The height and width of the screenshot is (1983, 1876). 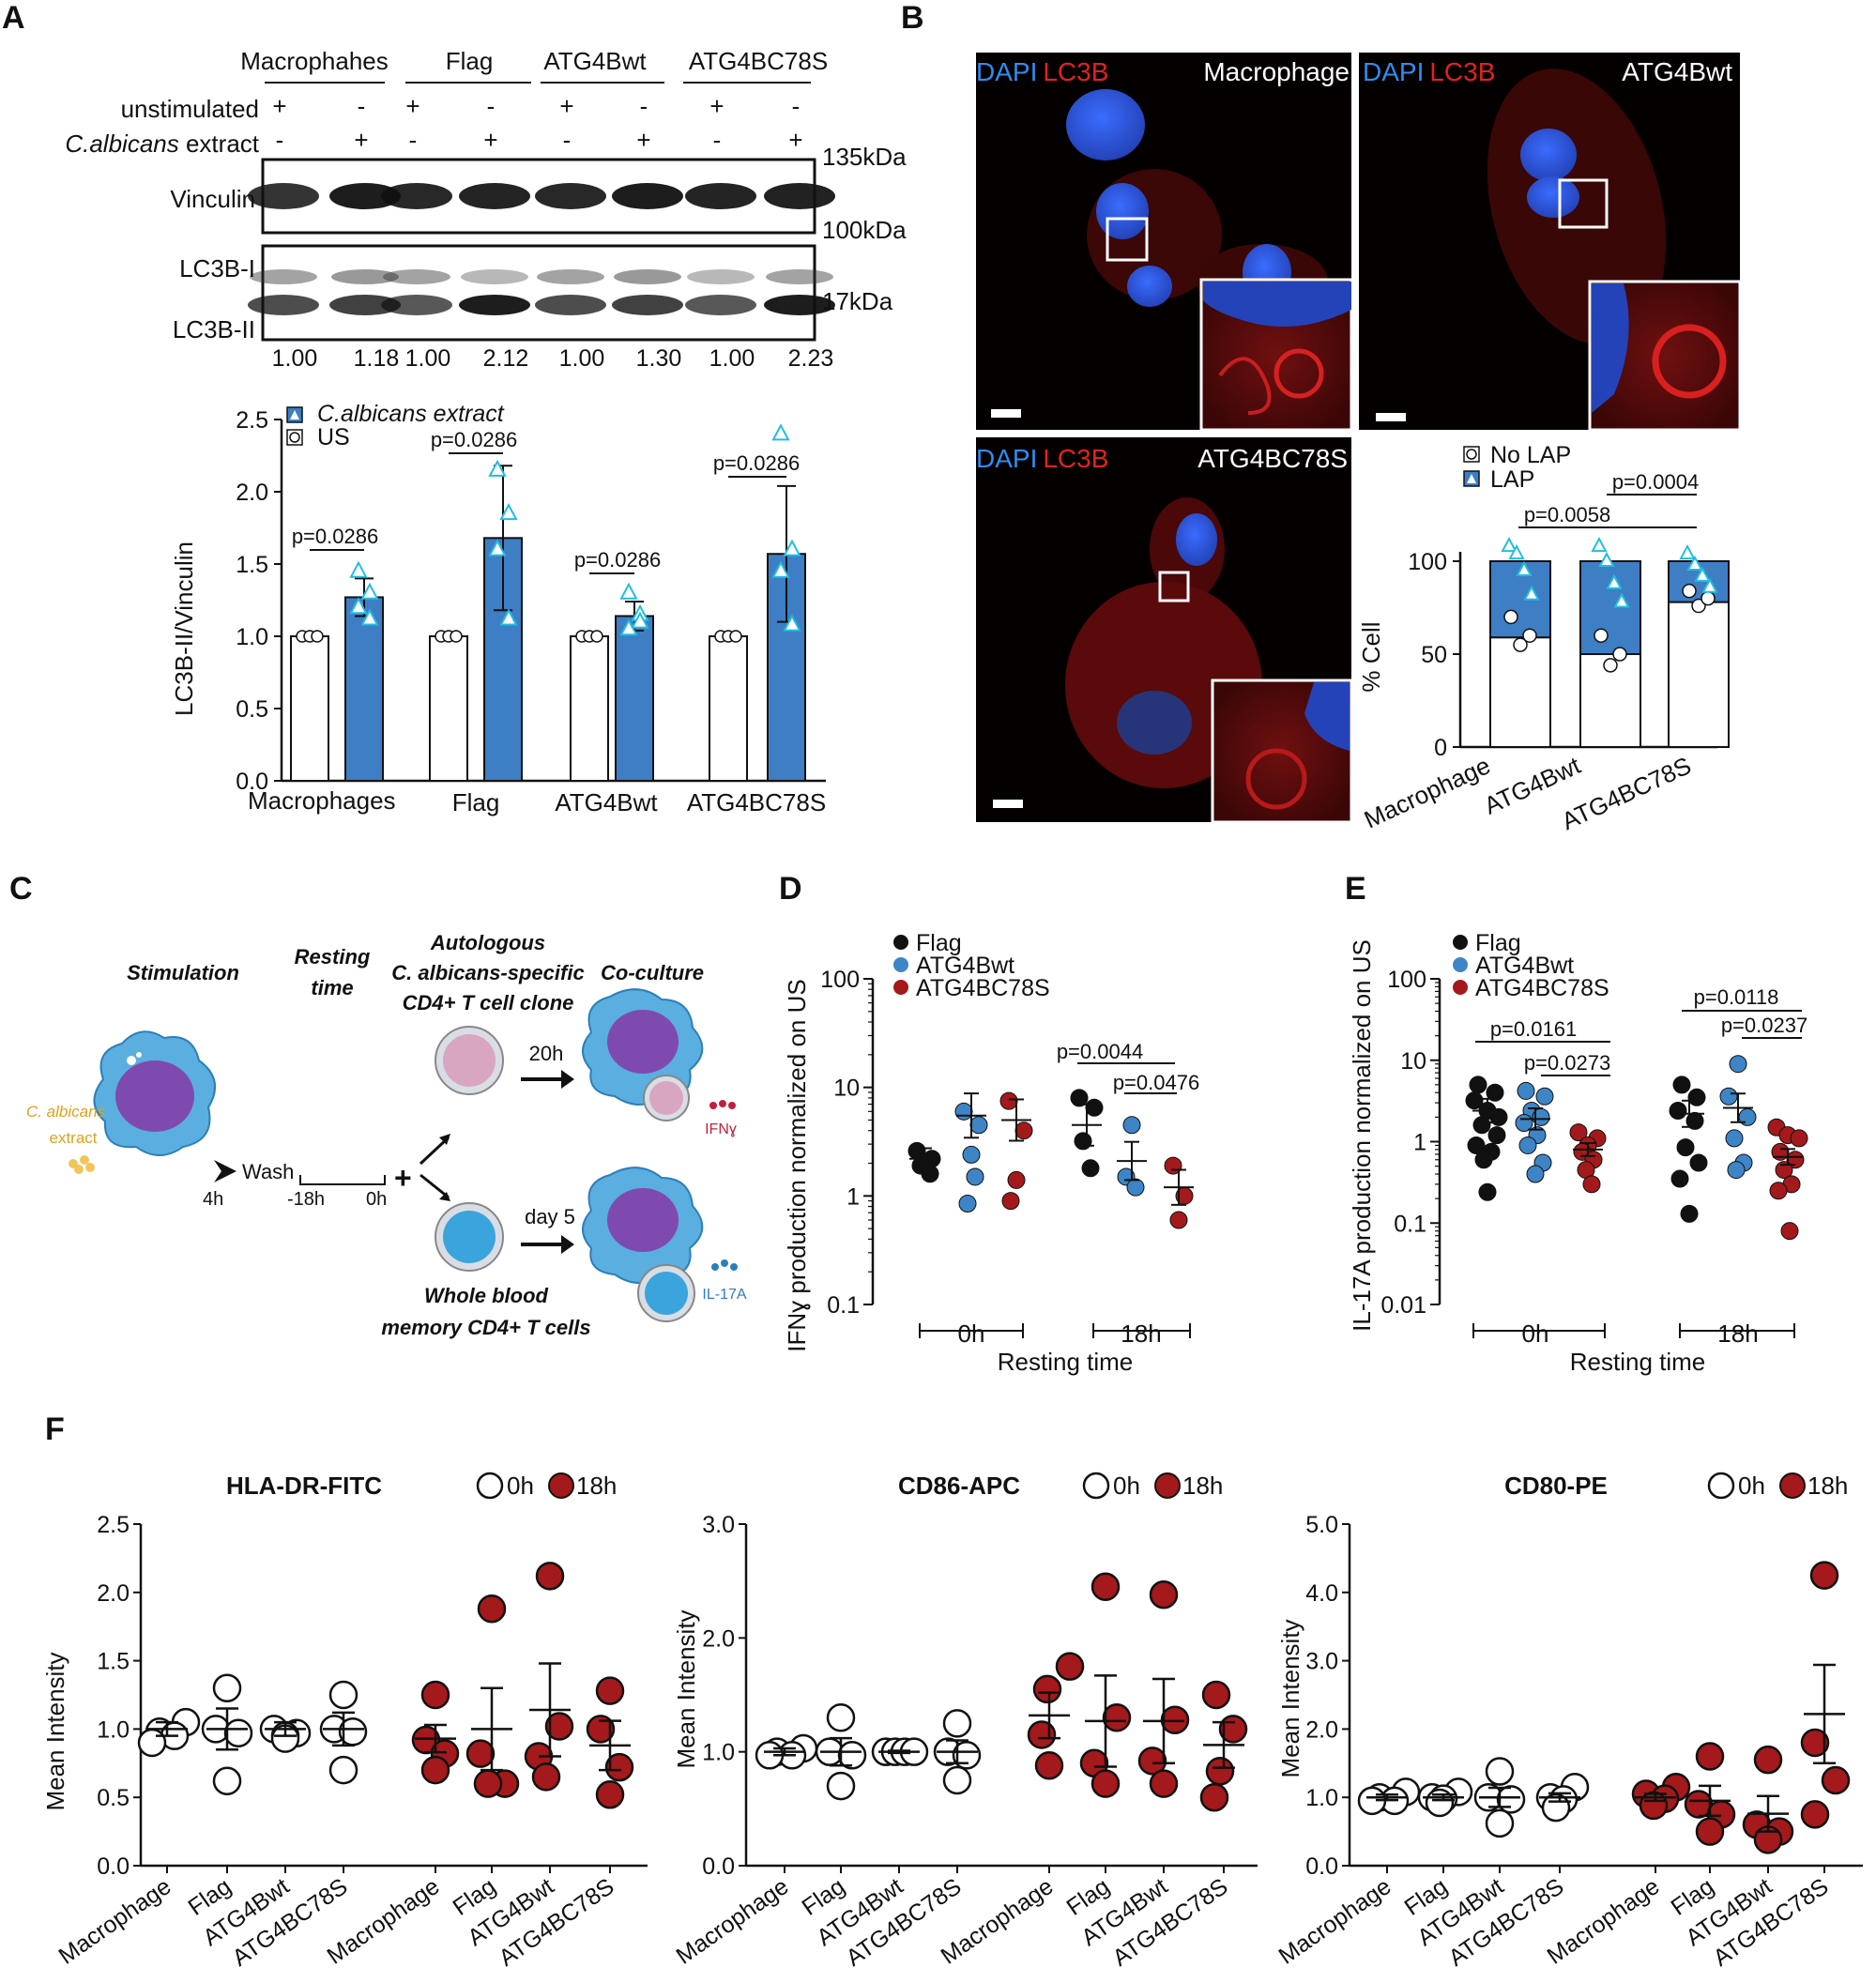 What do you see at coordinates (214, 329) in the screenshot?
I see `lc3b-ii-label: LC3B-II` at bounding box center [214, 329].